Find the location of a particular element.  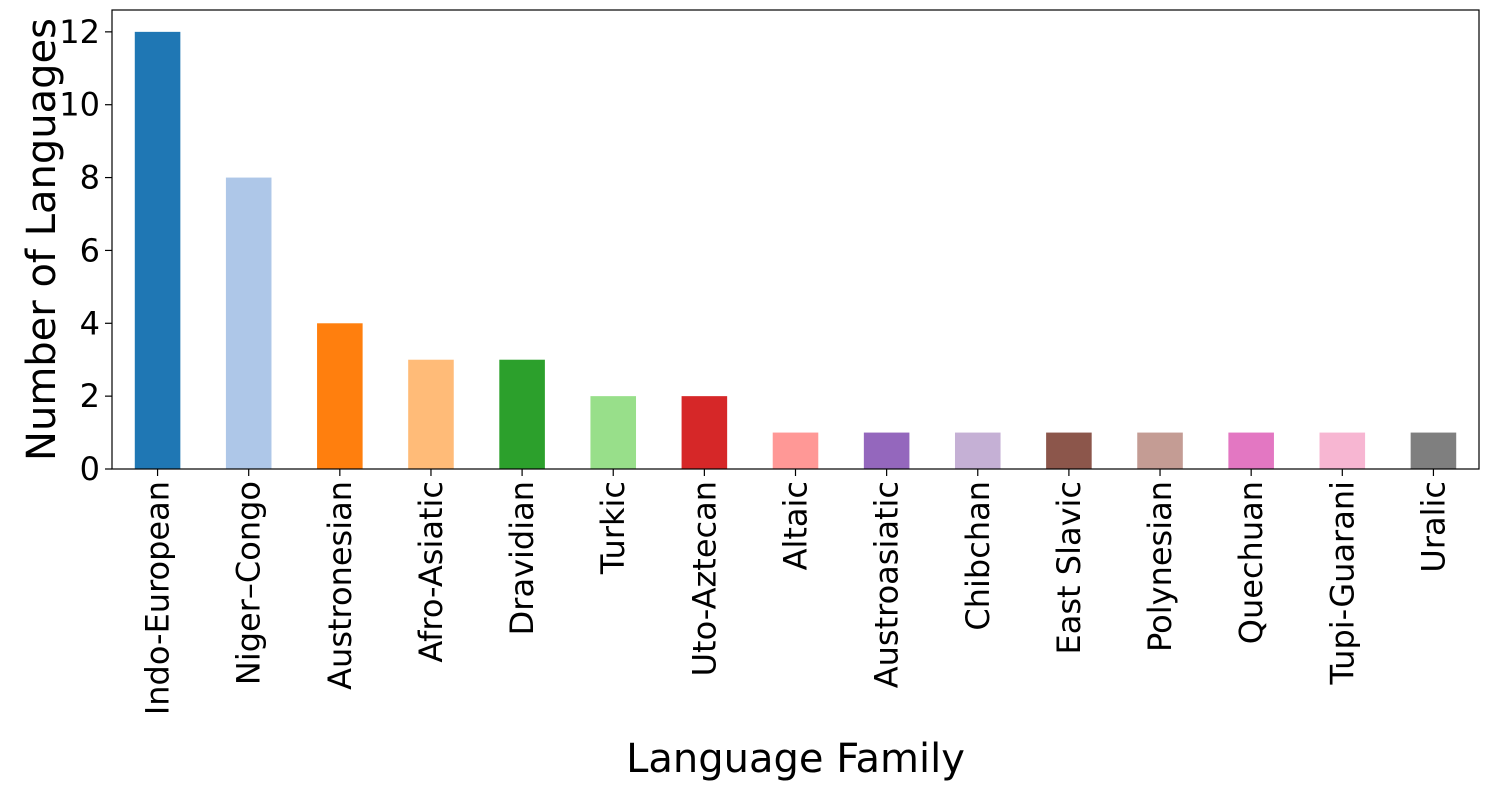

y-tick-label: 8 is located at coordinates (90, 178).